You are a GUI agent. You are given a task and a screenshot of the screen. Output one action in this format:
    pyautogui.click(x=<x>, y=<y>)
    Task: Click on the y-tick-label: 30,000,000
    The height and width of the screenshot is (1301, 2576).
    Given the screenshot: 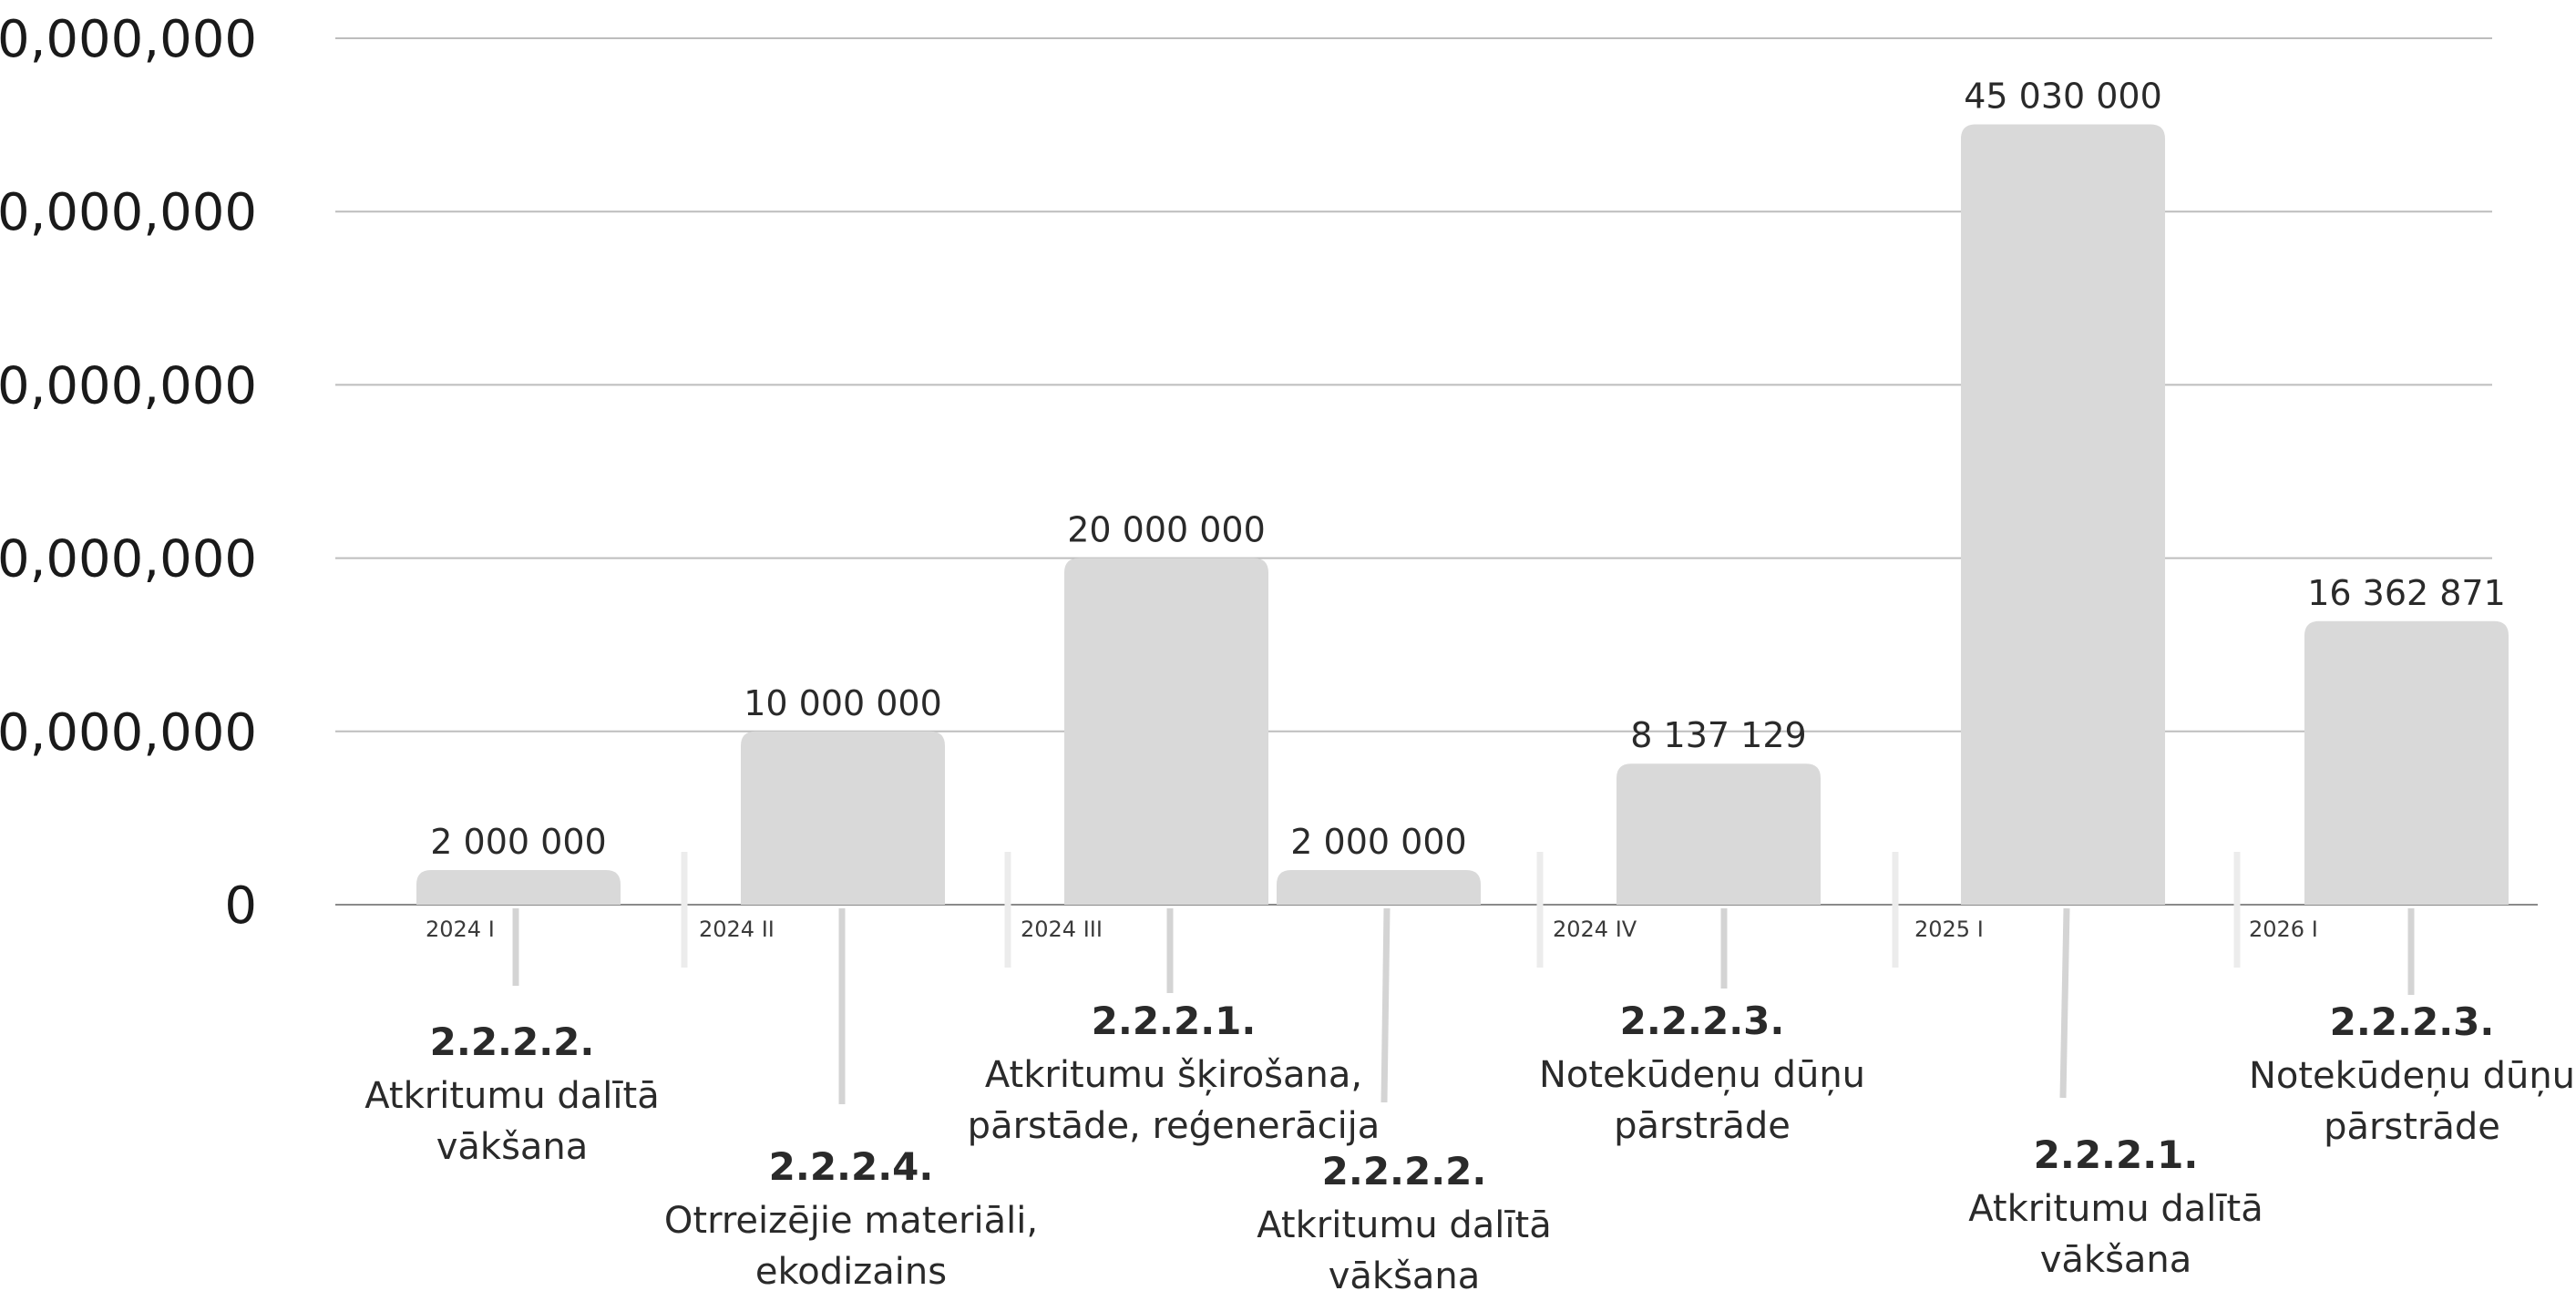 What is the action you would take?
    pyautogui.click(x=129, y=385)
    